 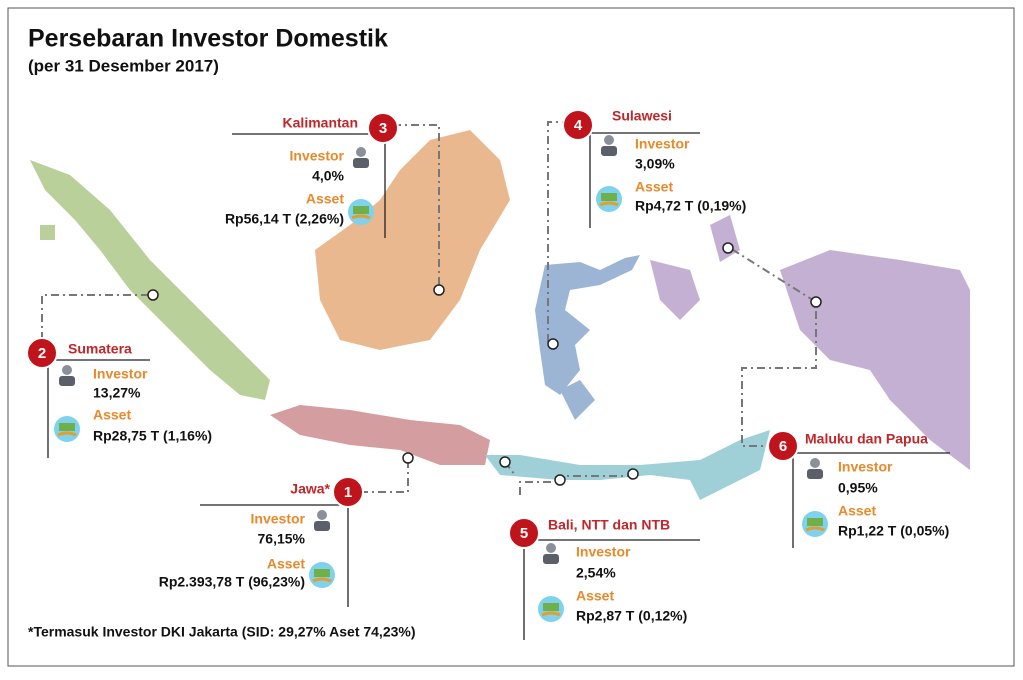 What do you see at coordinates (310, 489) in the screenshot?
I see `region-name: Jawa*` at bounding box center [310, 489].